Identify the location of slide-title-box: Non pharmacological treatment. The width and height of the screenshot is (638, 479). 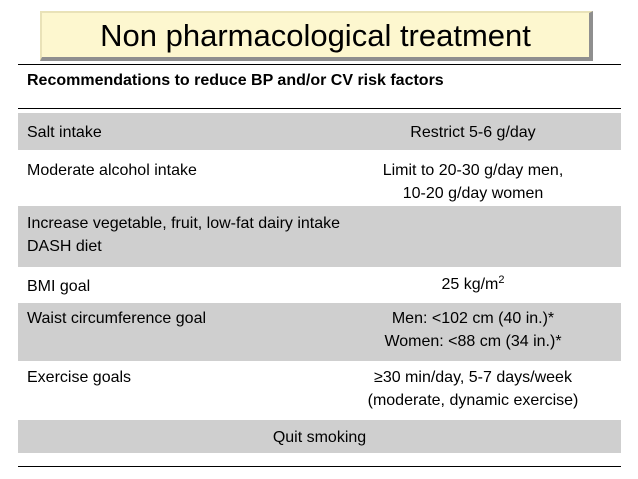
(316, 36).